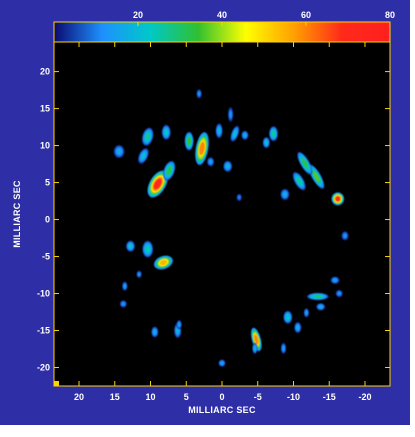 This screenshot has height=437, width=415. Describe the element at coordinates (43, 368) in the screenshot. I see `y-tick-label: -20` at that location.